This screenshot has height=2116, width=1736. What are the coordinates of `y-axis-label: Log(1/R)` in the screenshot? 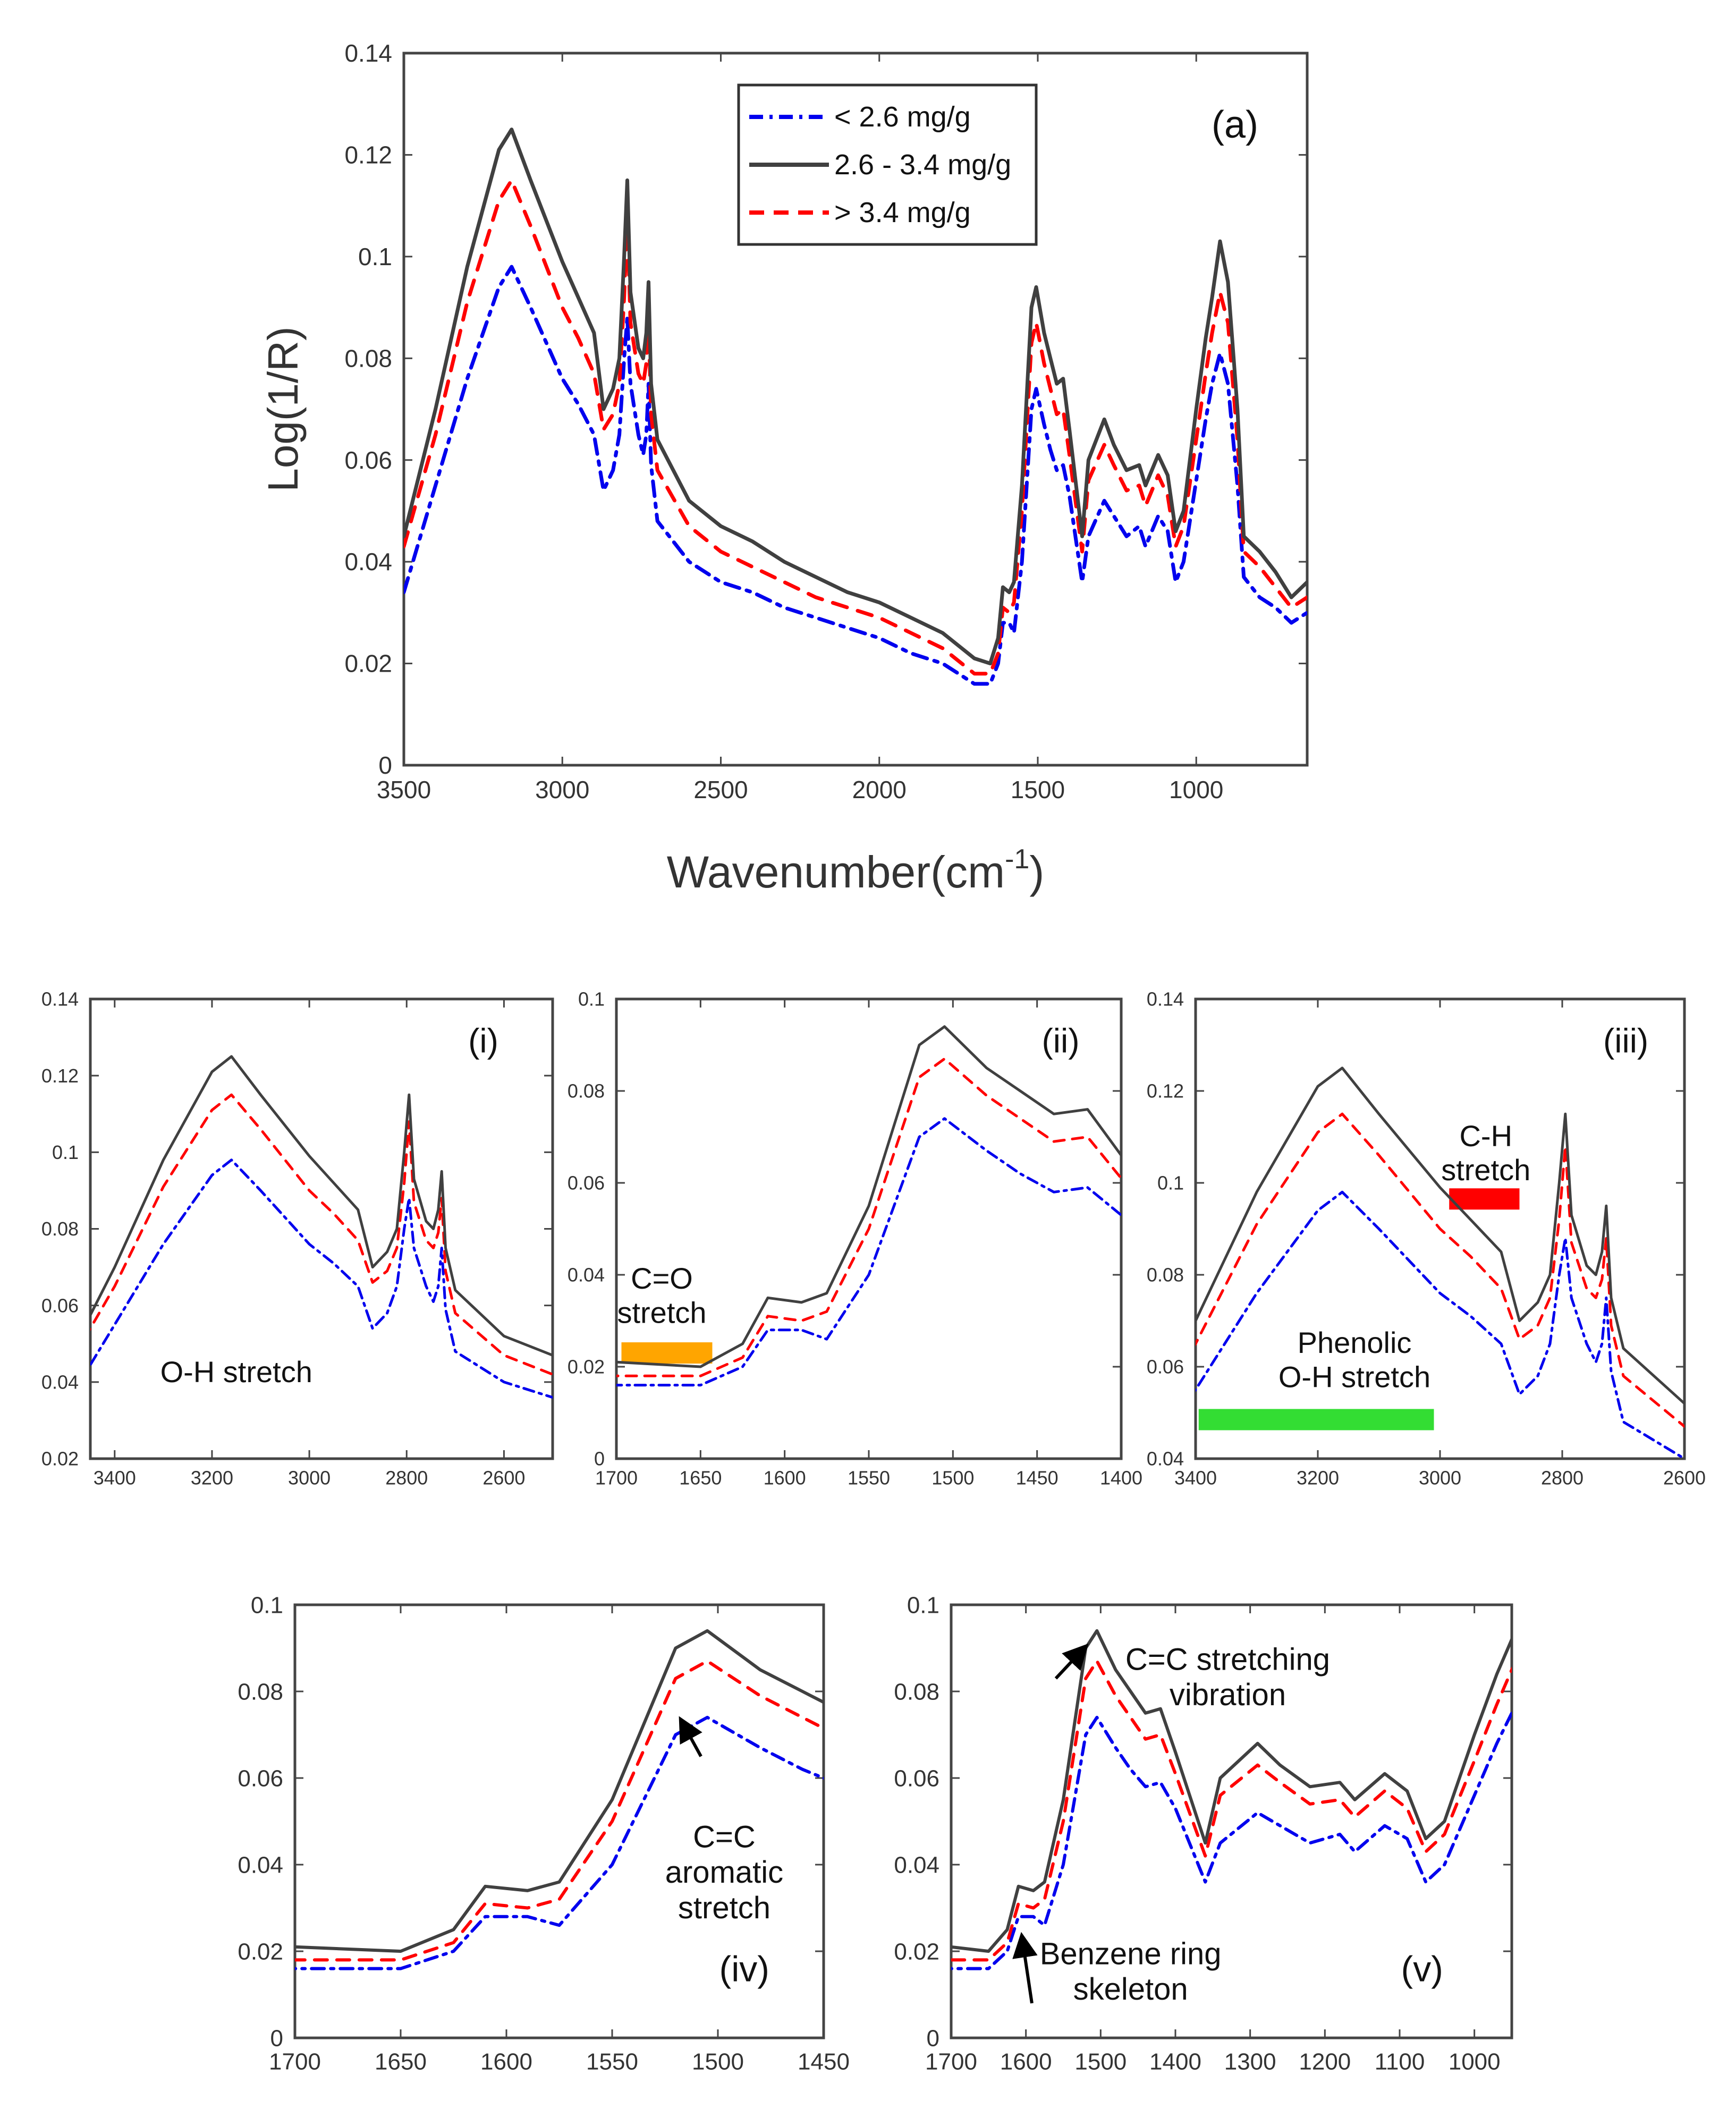 It's located at (283, 409).